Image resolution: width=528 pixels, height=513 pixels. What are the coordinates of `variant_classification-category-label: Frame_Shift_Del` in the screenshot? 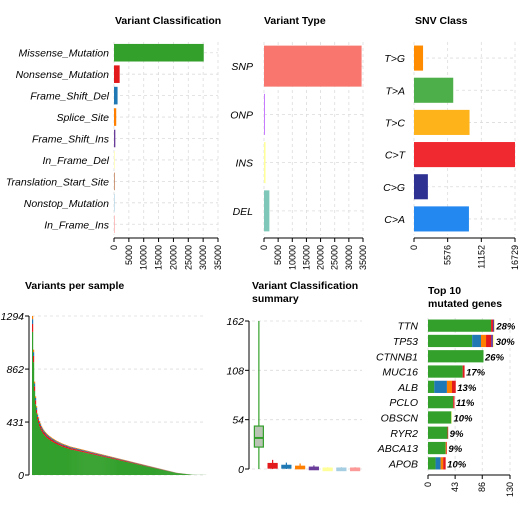 It's located at (69, 97).